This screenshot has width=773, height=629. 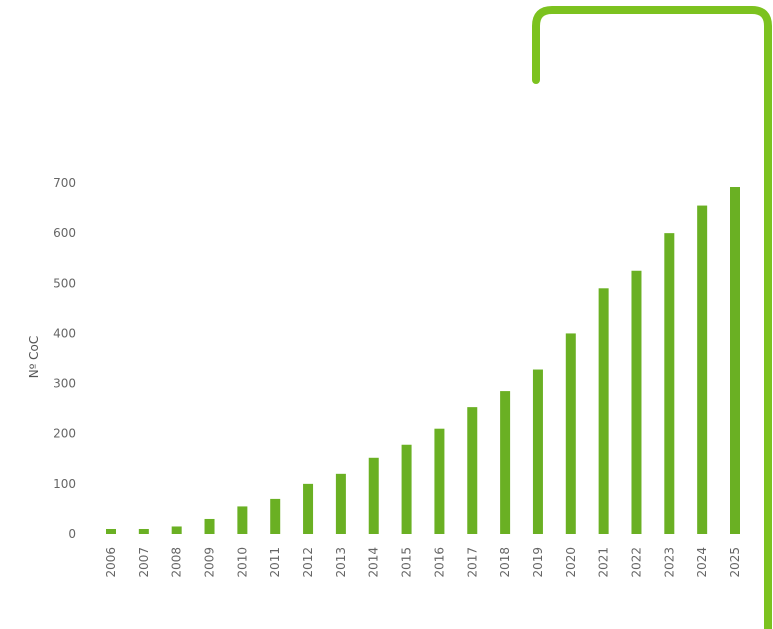 I want to click on x-tick-label: 2025, so click(x=735, y=562).